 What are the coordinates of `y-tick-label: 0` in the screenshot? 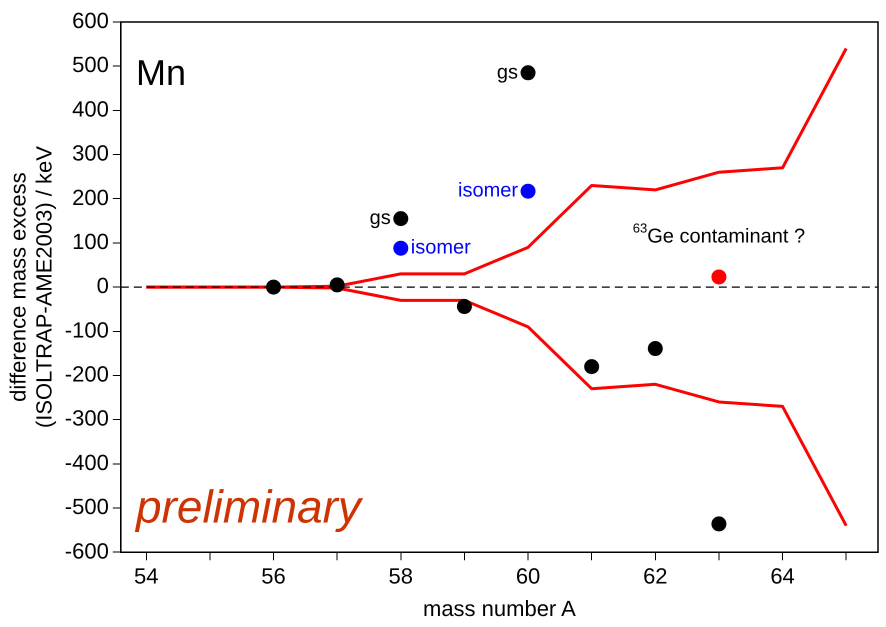 It's located at (102, 285).